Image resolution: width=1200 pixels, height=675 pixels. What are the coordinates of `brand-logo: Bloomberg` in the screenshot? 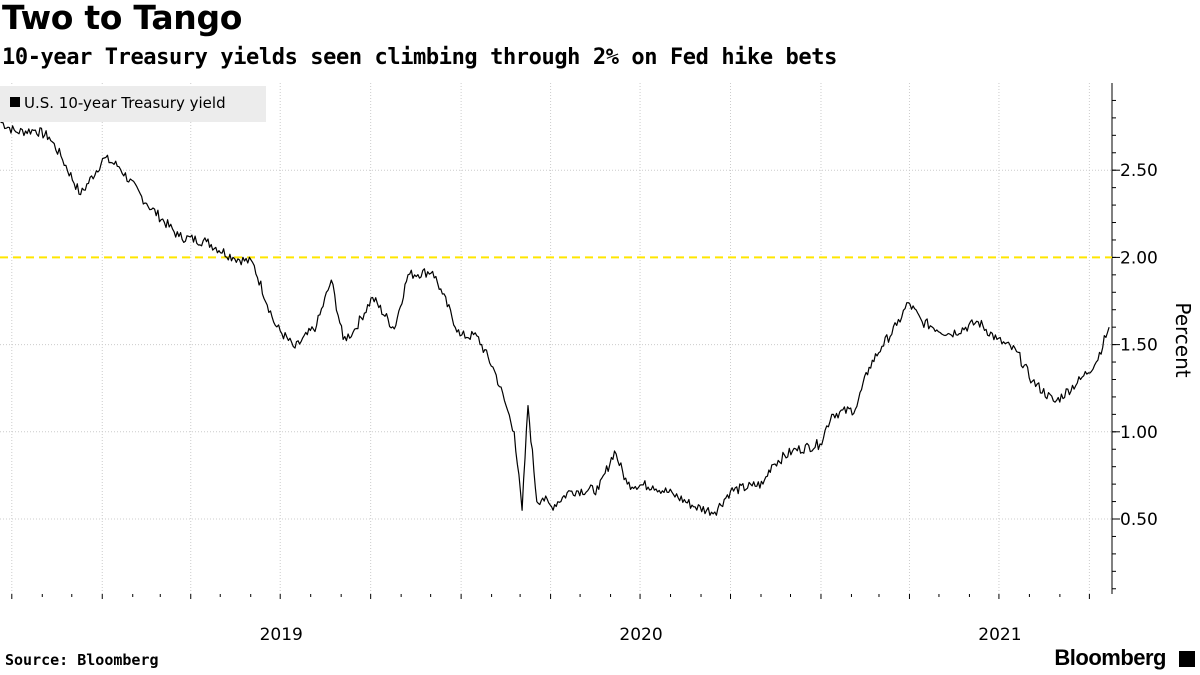 It's located at (1110, 657).